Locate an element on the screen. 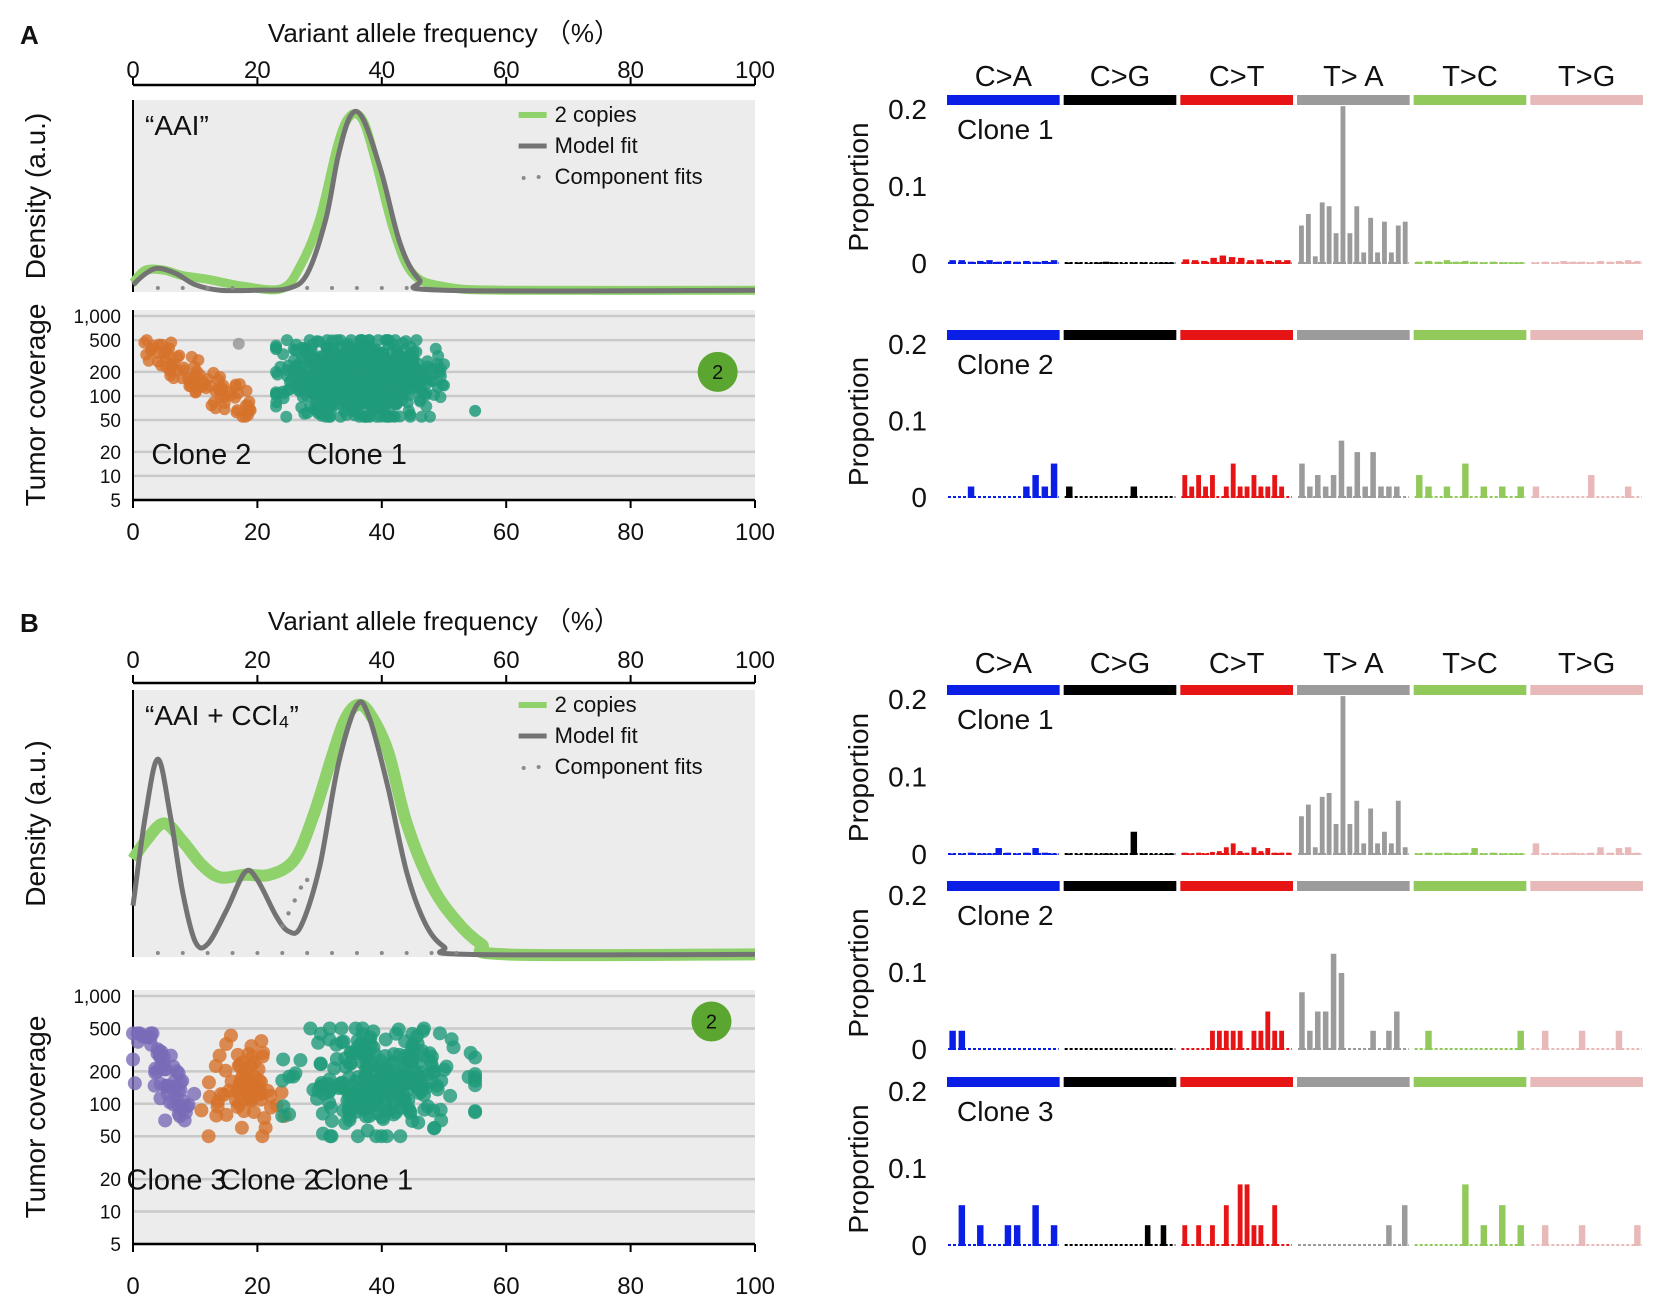  spectrum-group-label: T> A is located at coordinates (1353, 77).